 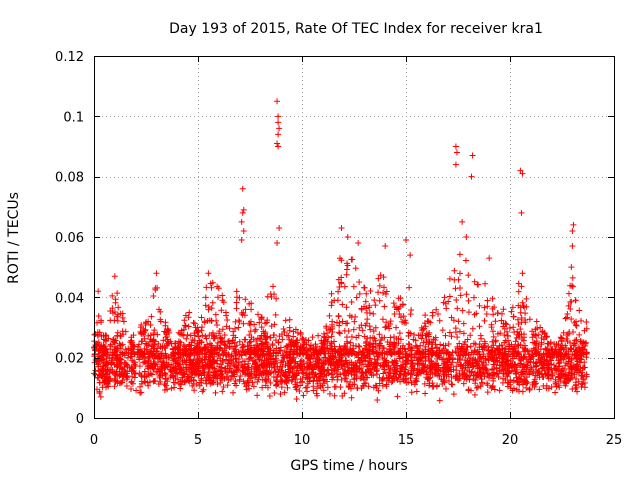 What do you see at coordinates (406, 440) in the screenshot?
I see `x-tick-label: 15` at bounding box center [406, 440].